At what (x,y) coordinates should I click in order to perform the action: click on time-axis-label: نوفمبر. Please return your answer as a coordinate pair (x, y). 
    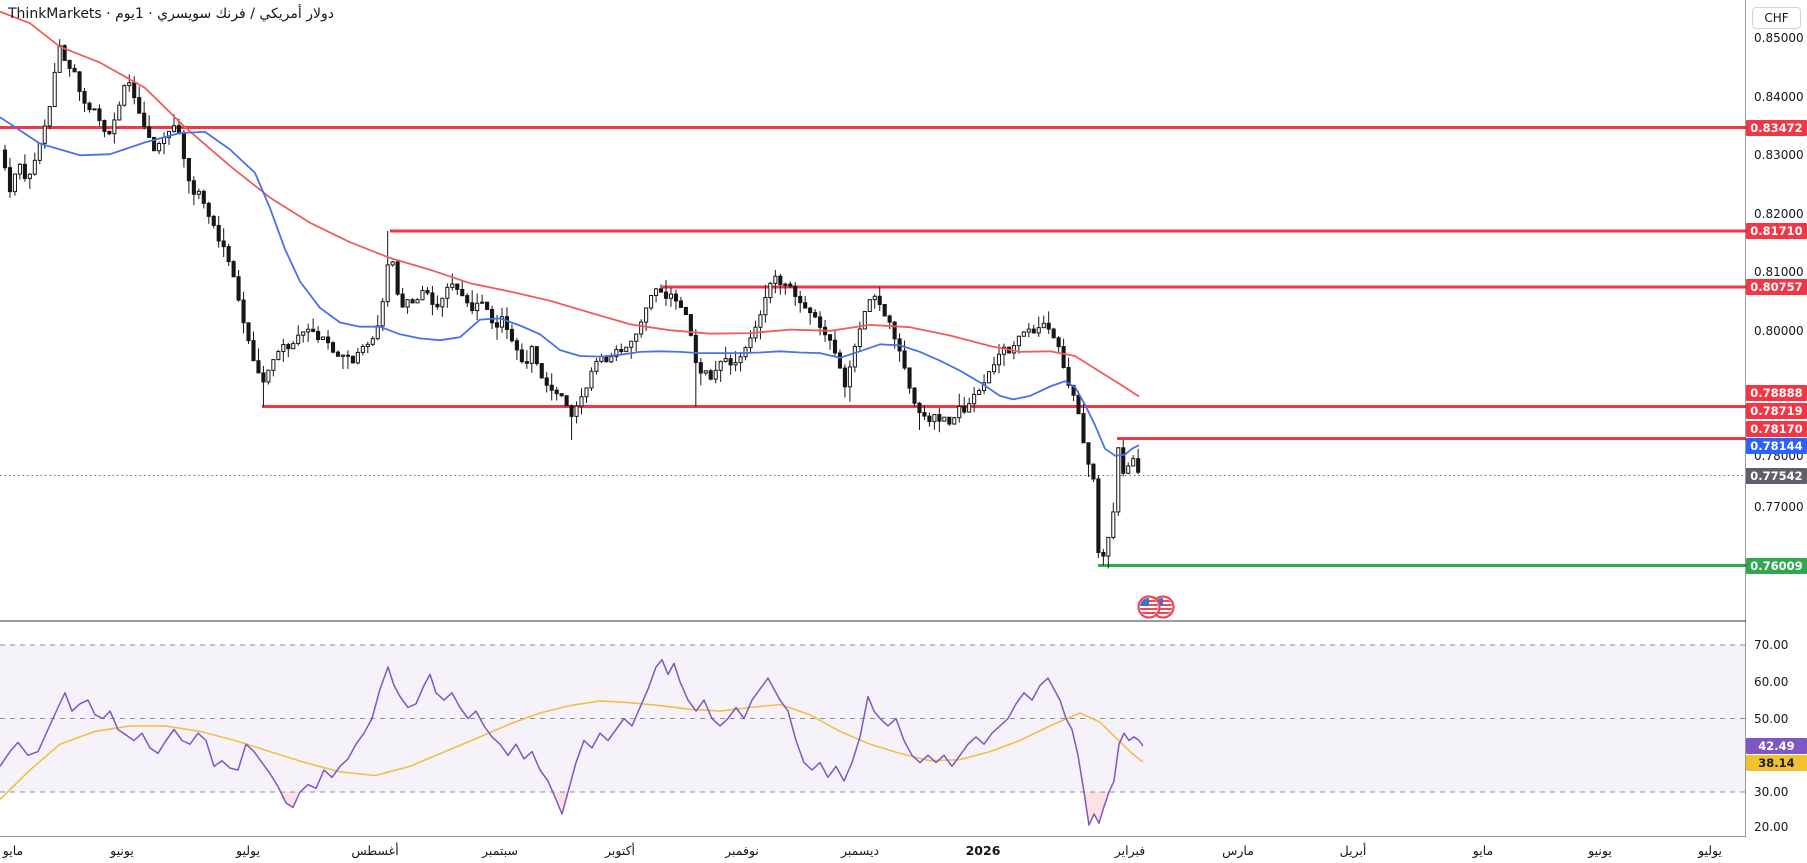
    Looking at the image, I should click on (742, 850).